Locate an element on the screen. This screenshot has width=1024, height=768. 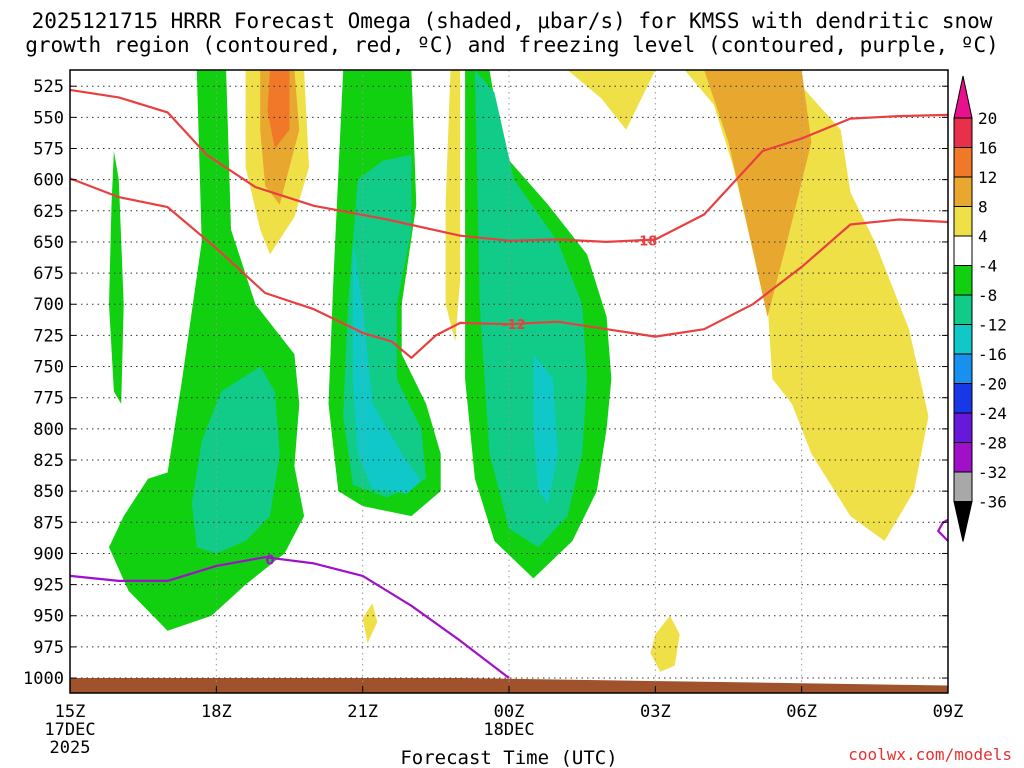
colorbar-label: 4 is located at coordinates (983, 236).